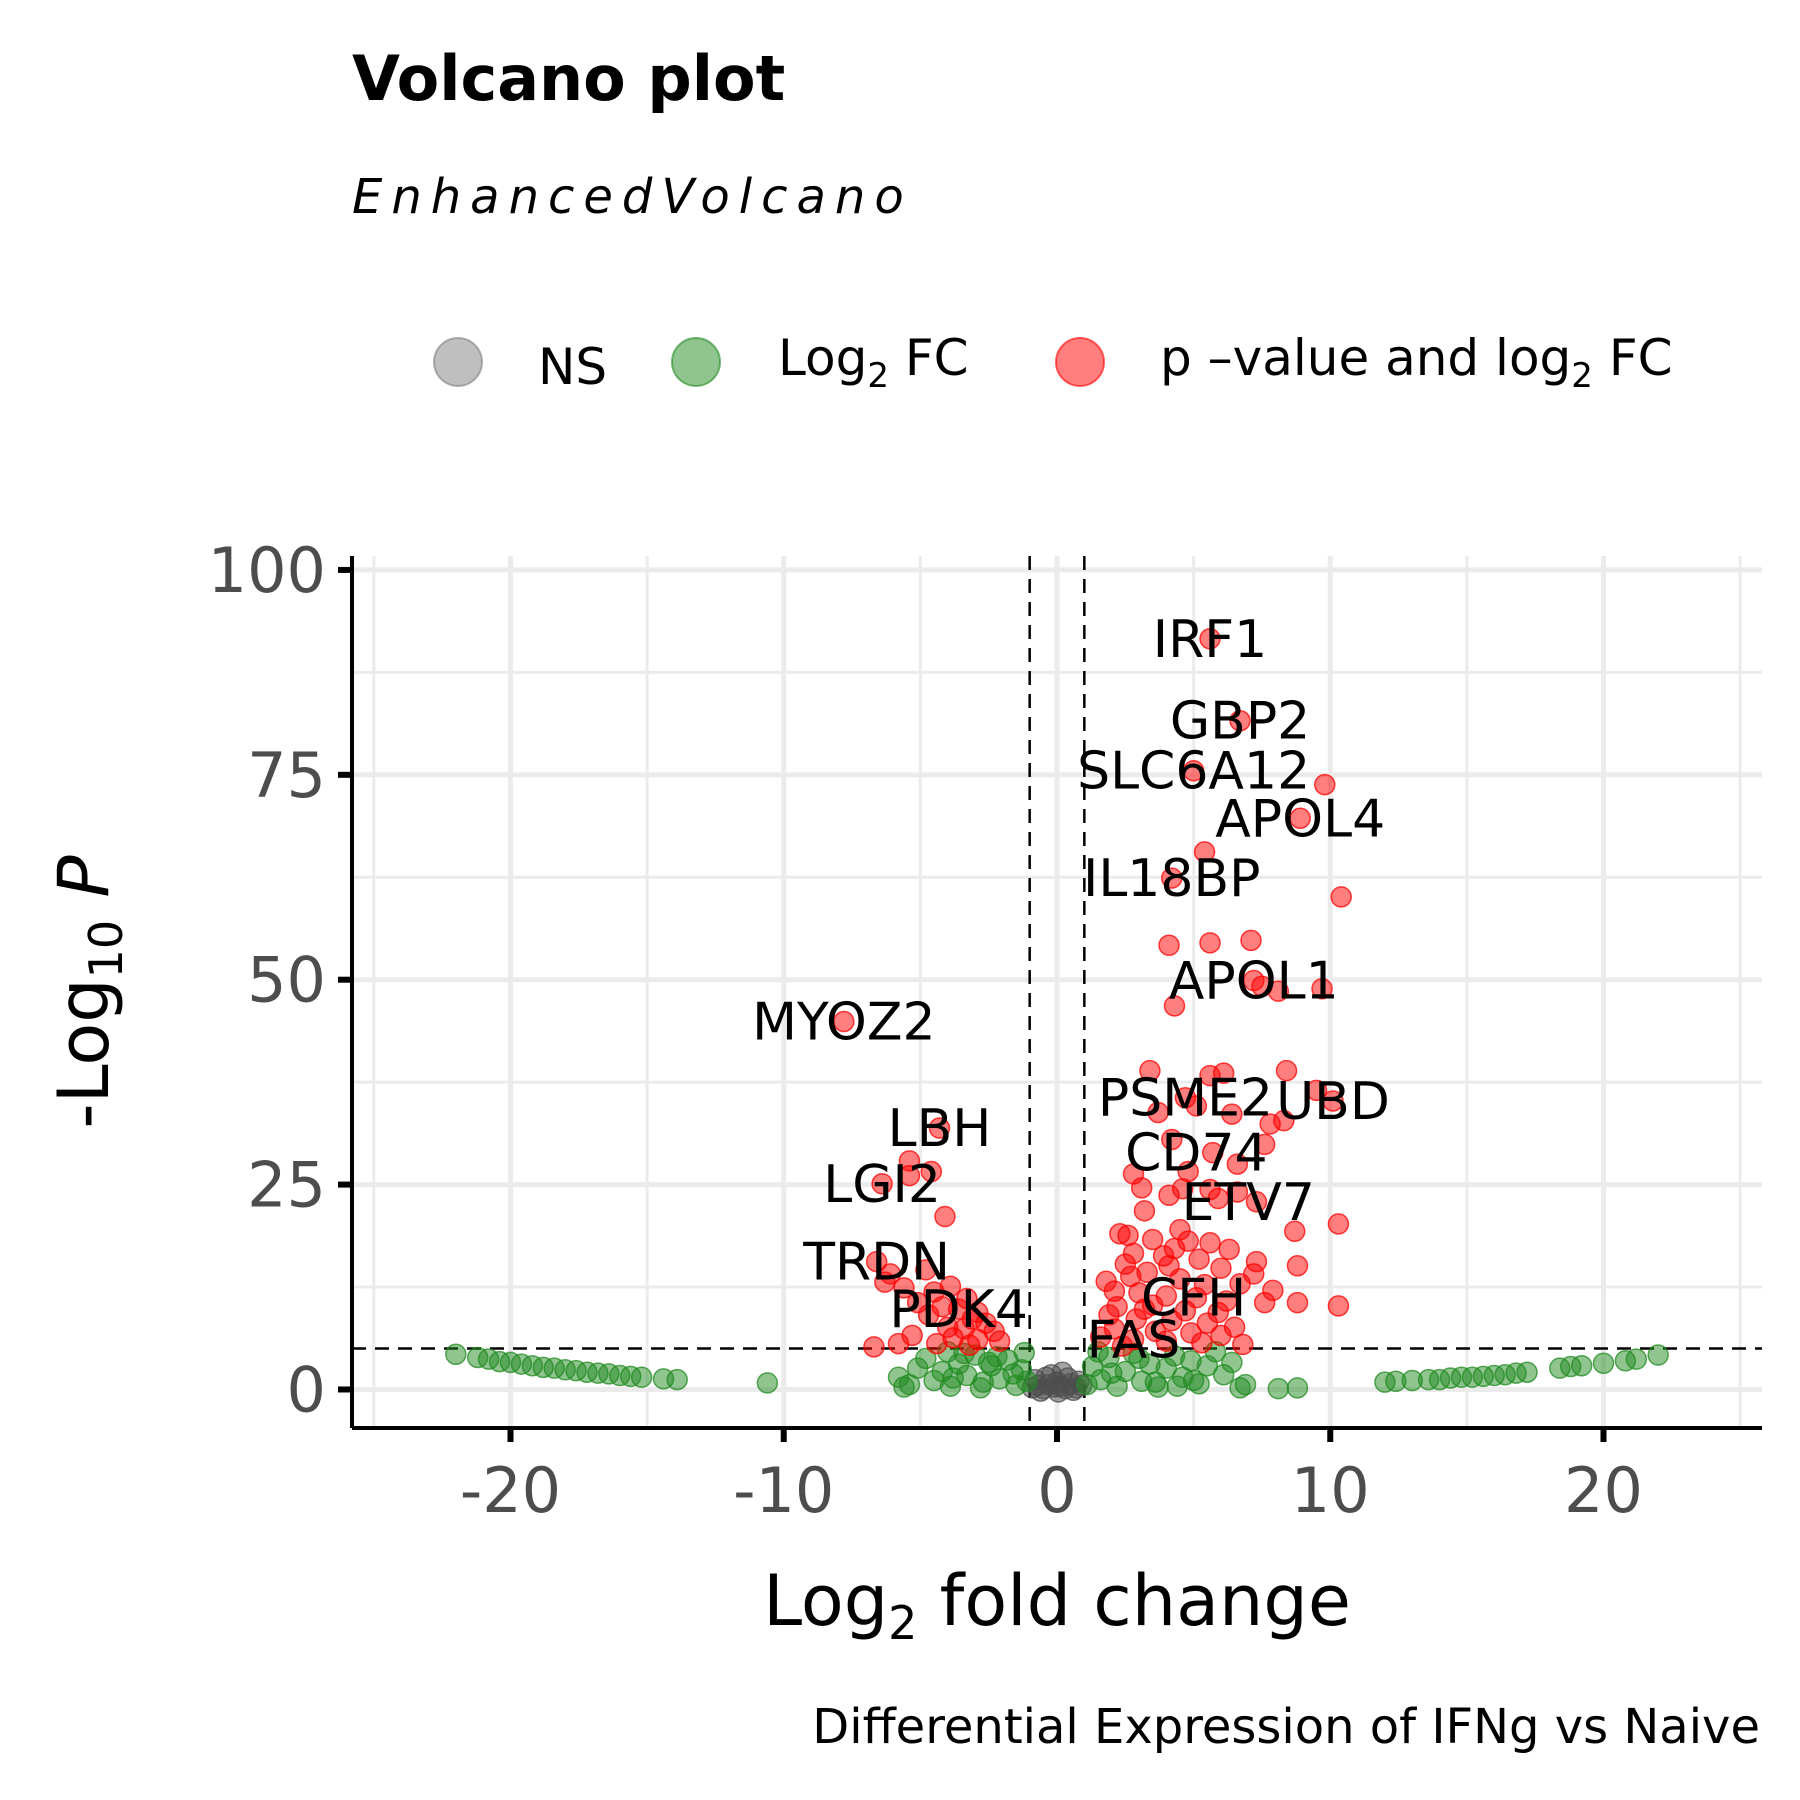  I want to click on y-axis-title: -Log10 P, so click(88, 992).